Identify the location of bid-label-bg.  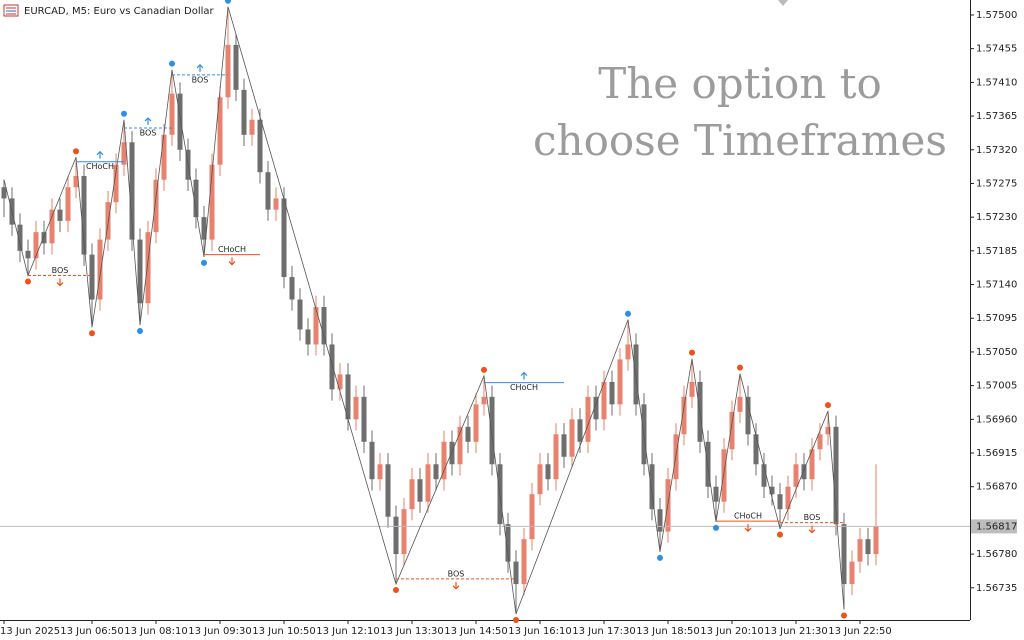
(994, 526).